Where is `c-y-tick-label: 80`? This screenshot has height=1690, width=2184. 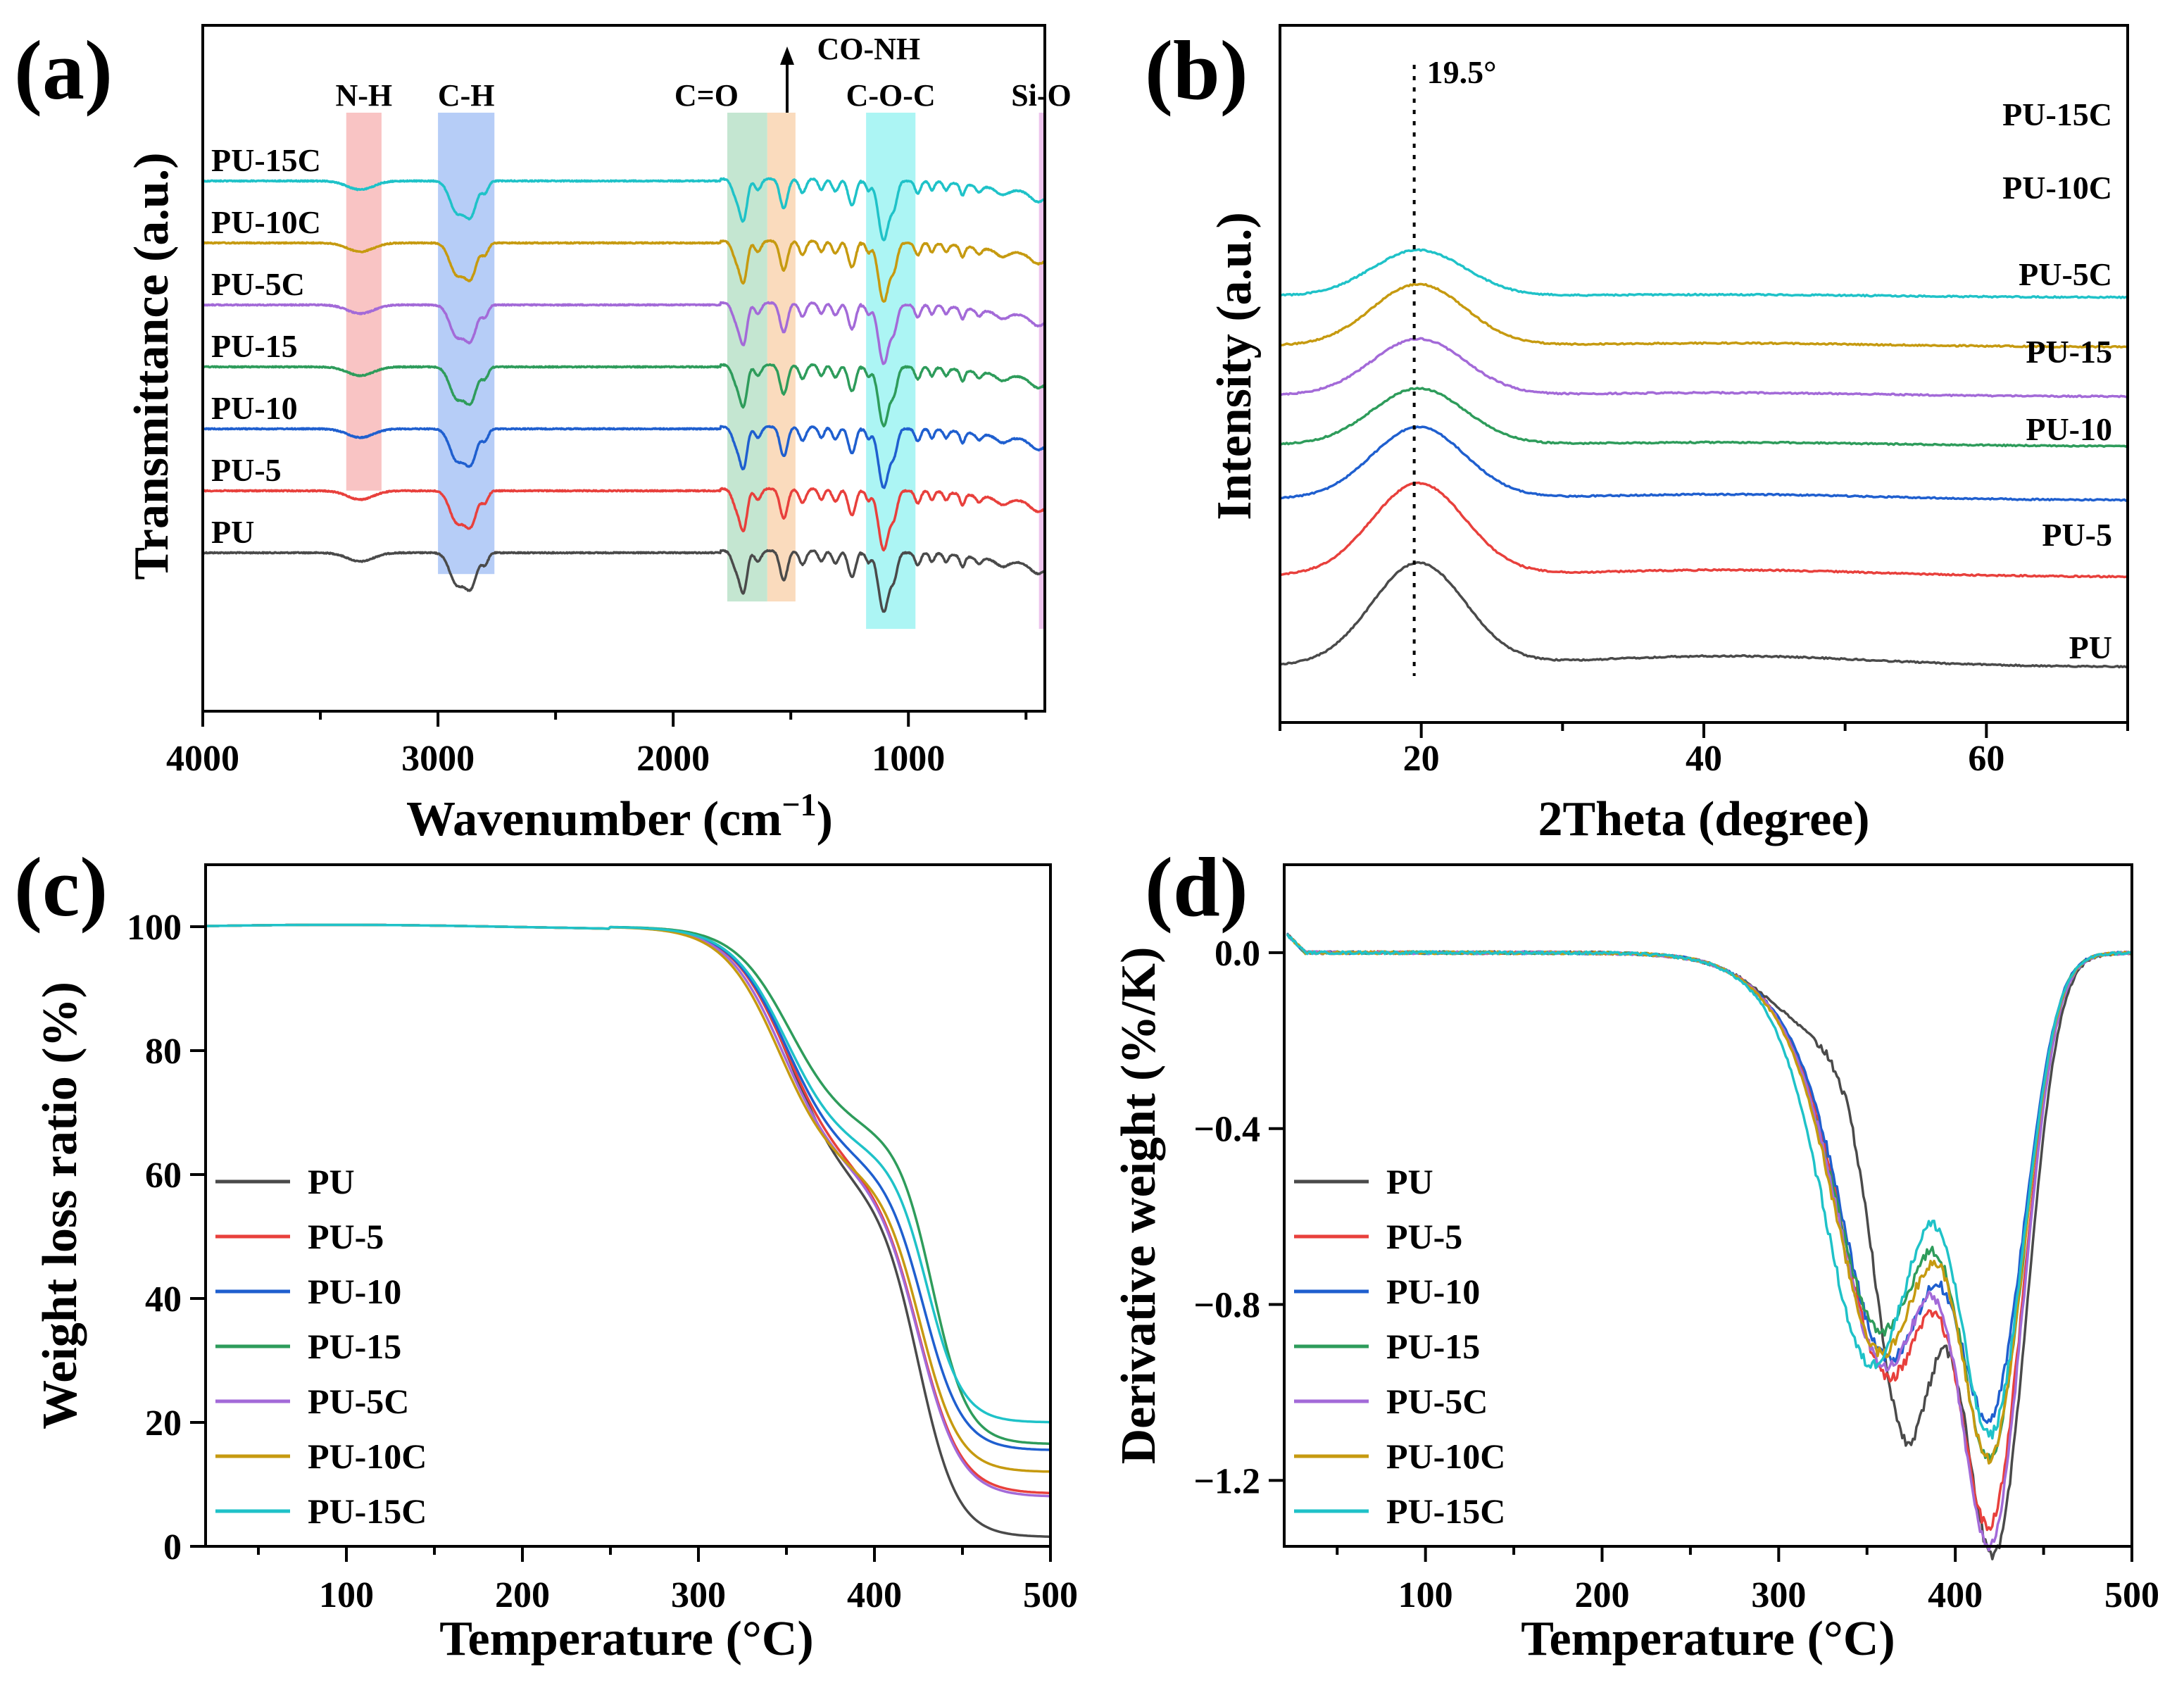 c-y-tick-label: 80 is located at coordinates (163, 1052).